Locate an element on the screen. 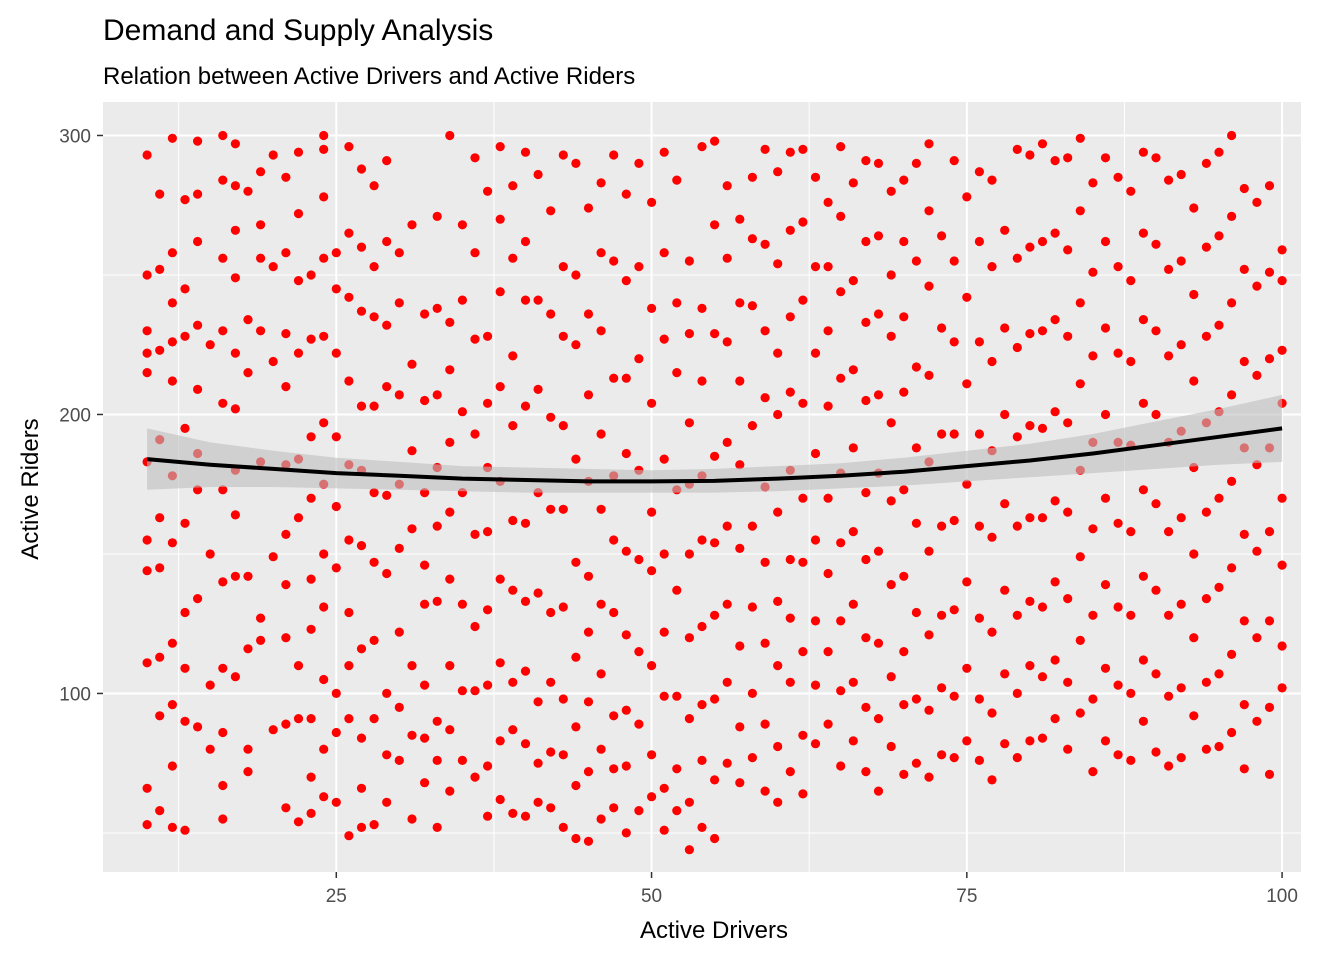  y-tick-label: 200 is located at coordinates (75, 415).